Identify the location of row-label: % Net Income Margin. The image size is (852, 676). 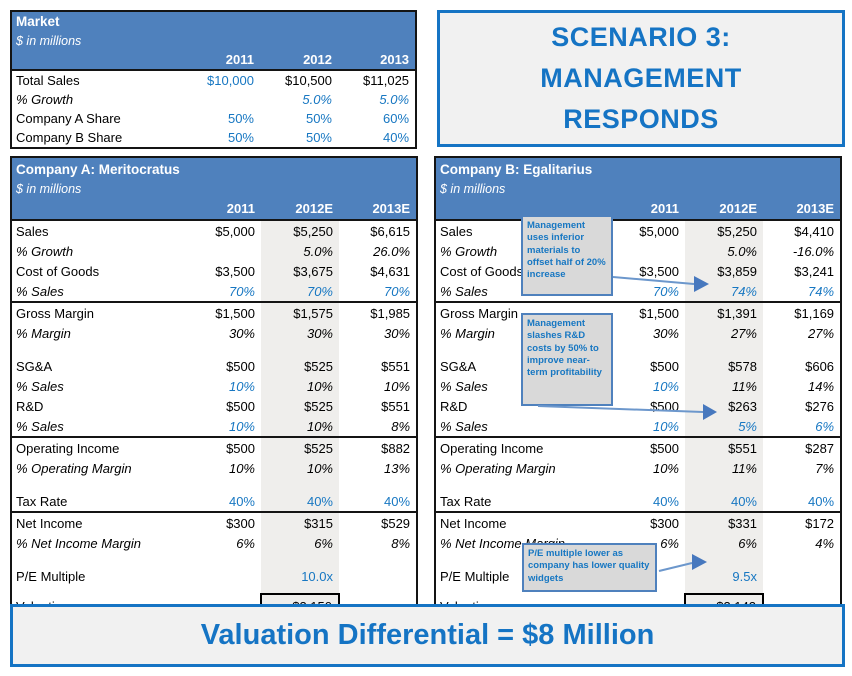
(78, 543).